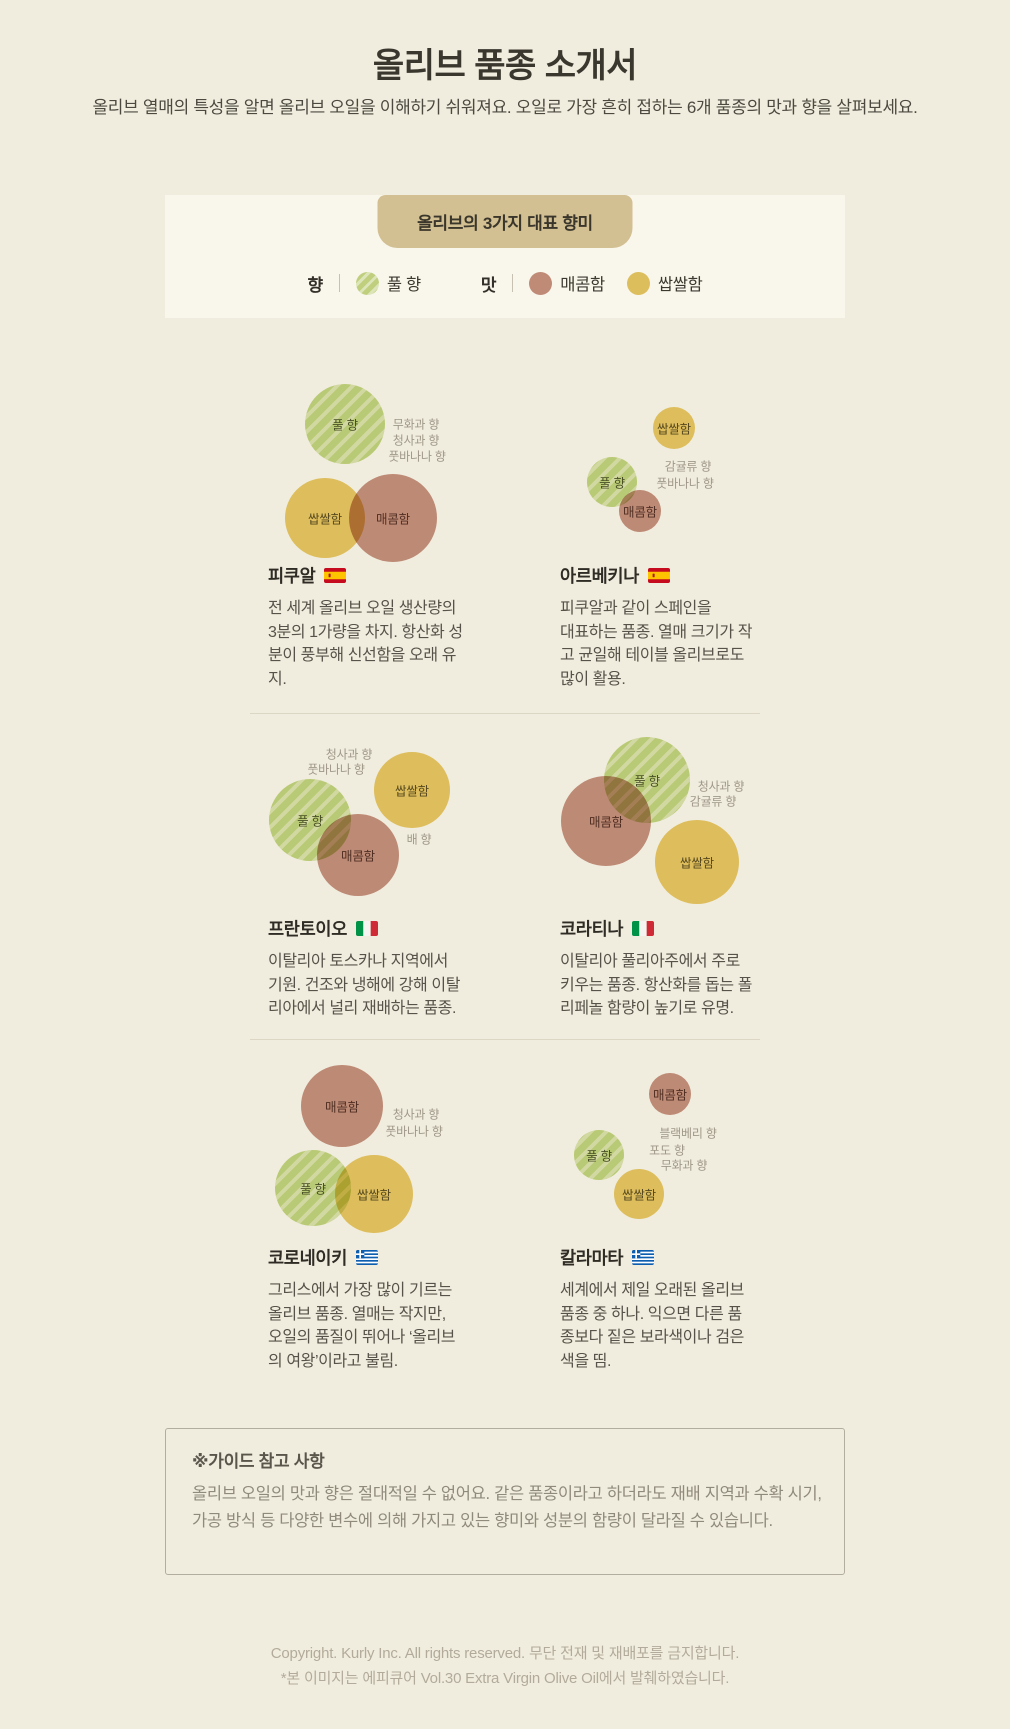 Image resolution: width=1010 pixels, height=1729 pixels. What do you see at coordinates (582, 285) in the screenshot?
I see `spicy-label: 매콤함` at bounding box center [582, 285].